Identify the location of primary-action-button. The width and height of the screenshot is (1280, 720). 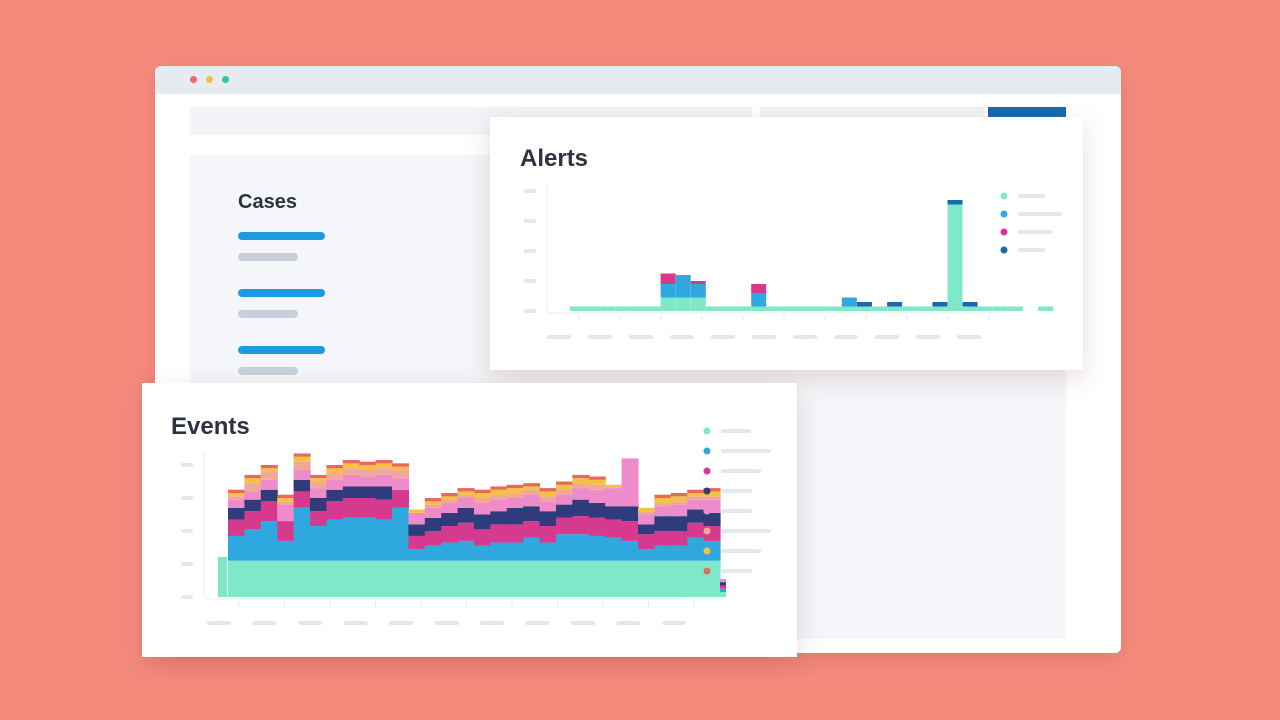
(1027, 113).